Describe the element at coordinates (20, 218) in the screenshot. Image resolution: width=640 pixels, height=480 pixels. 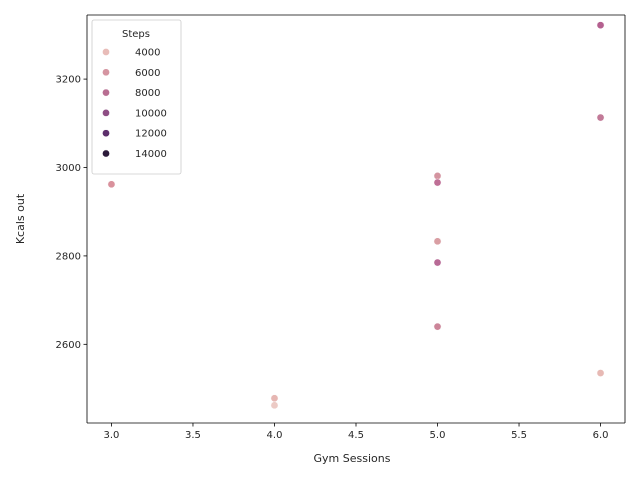
I see `y-axis-label: Kcals out` at that location.